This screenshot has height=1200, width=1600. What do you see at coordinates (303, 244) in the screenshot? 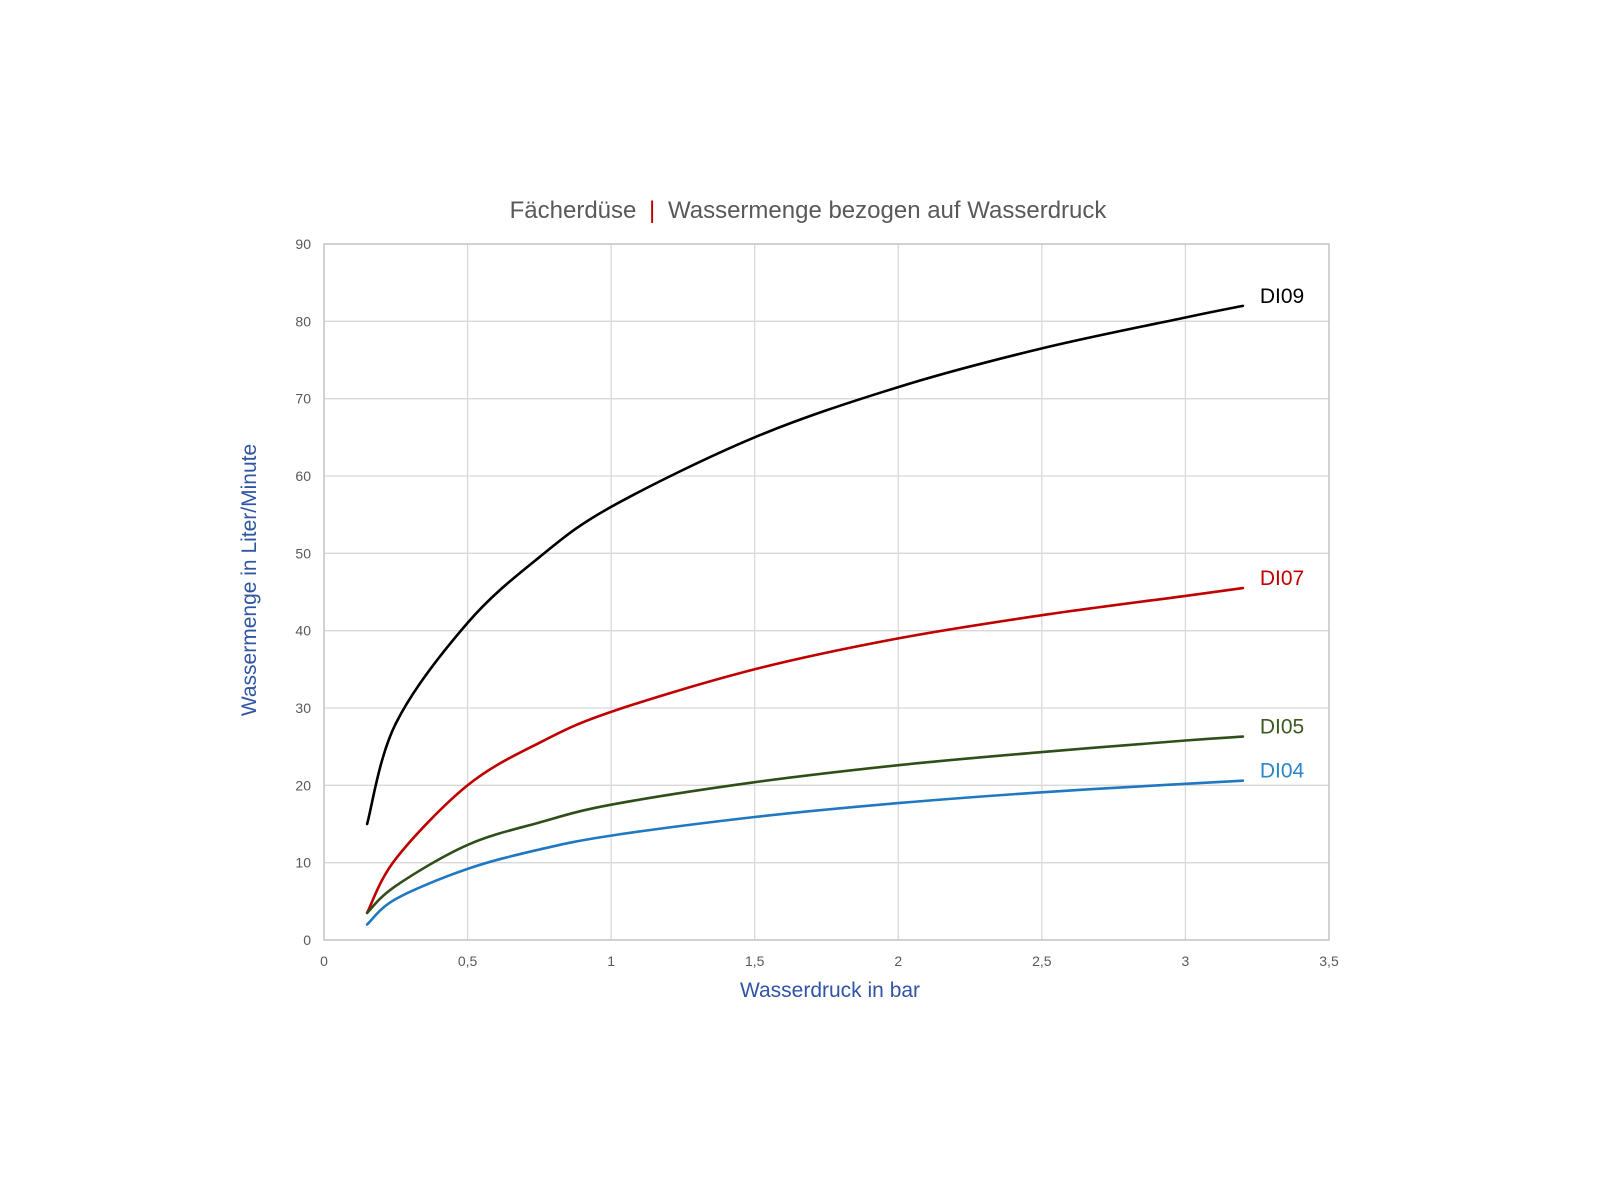
I see `y-tick-label: 90` at bounding box center [303, 244].